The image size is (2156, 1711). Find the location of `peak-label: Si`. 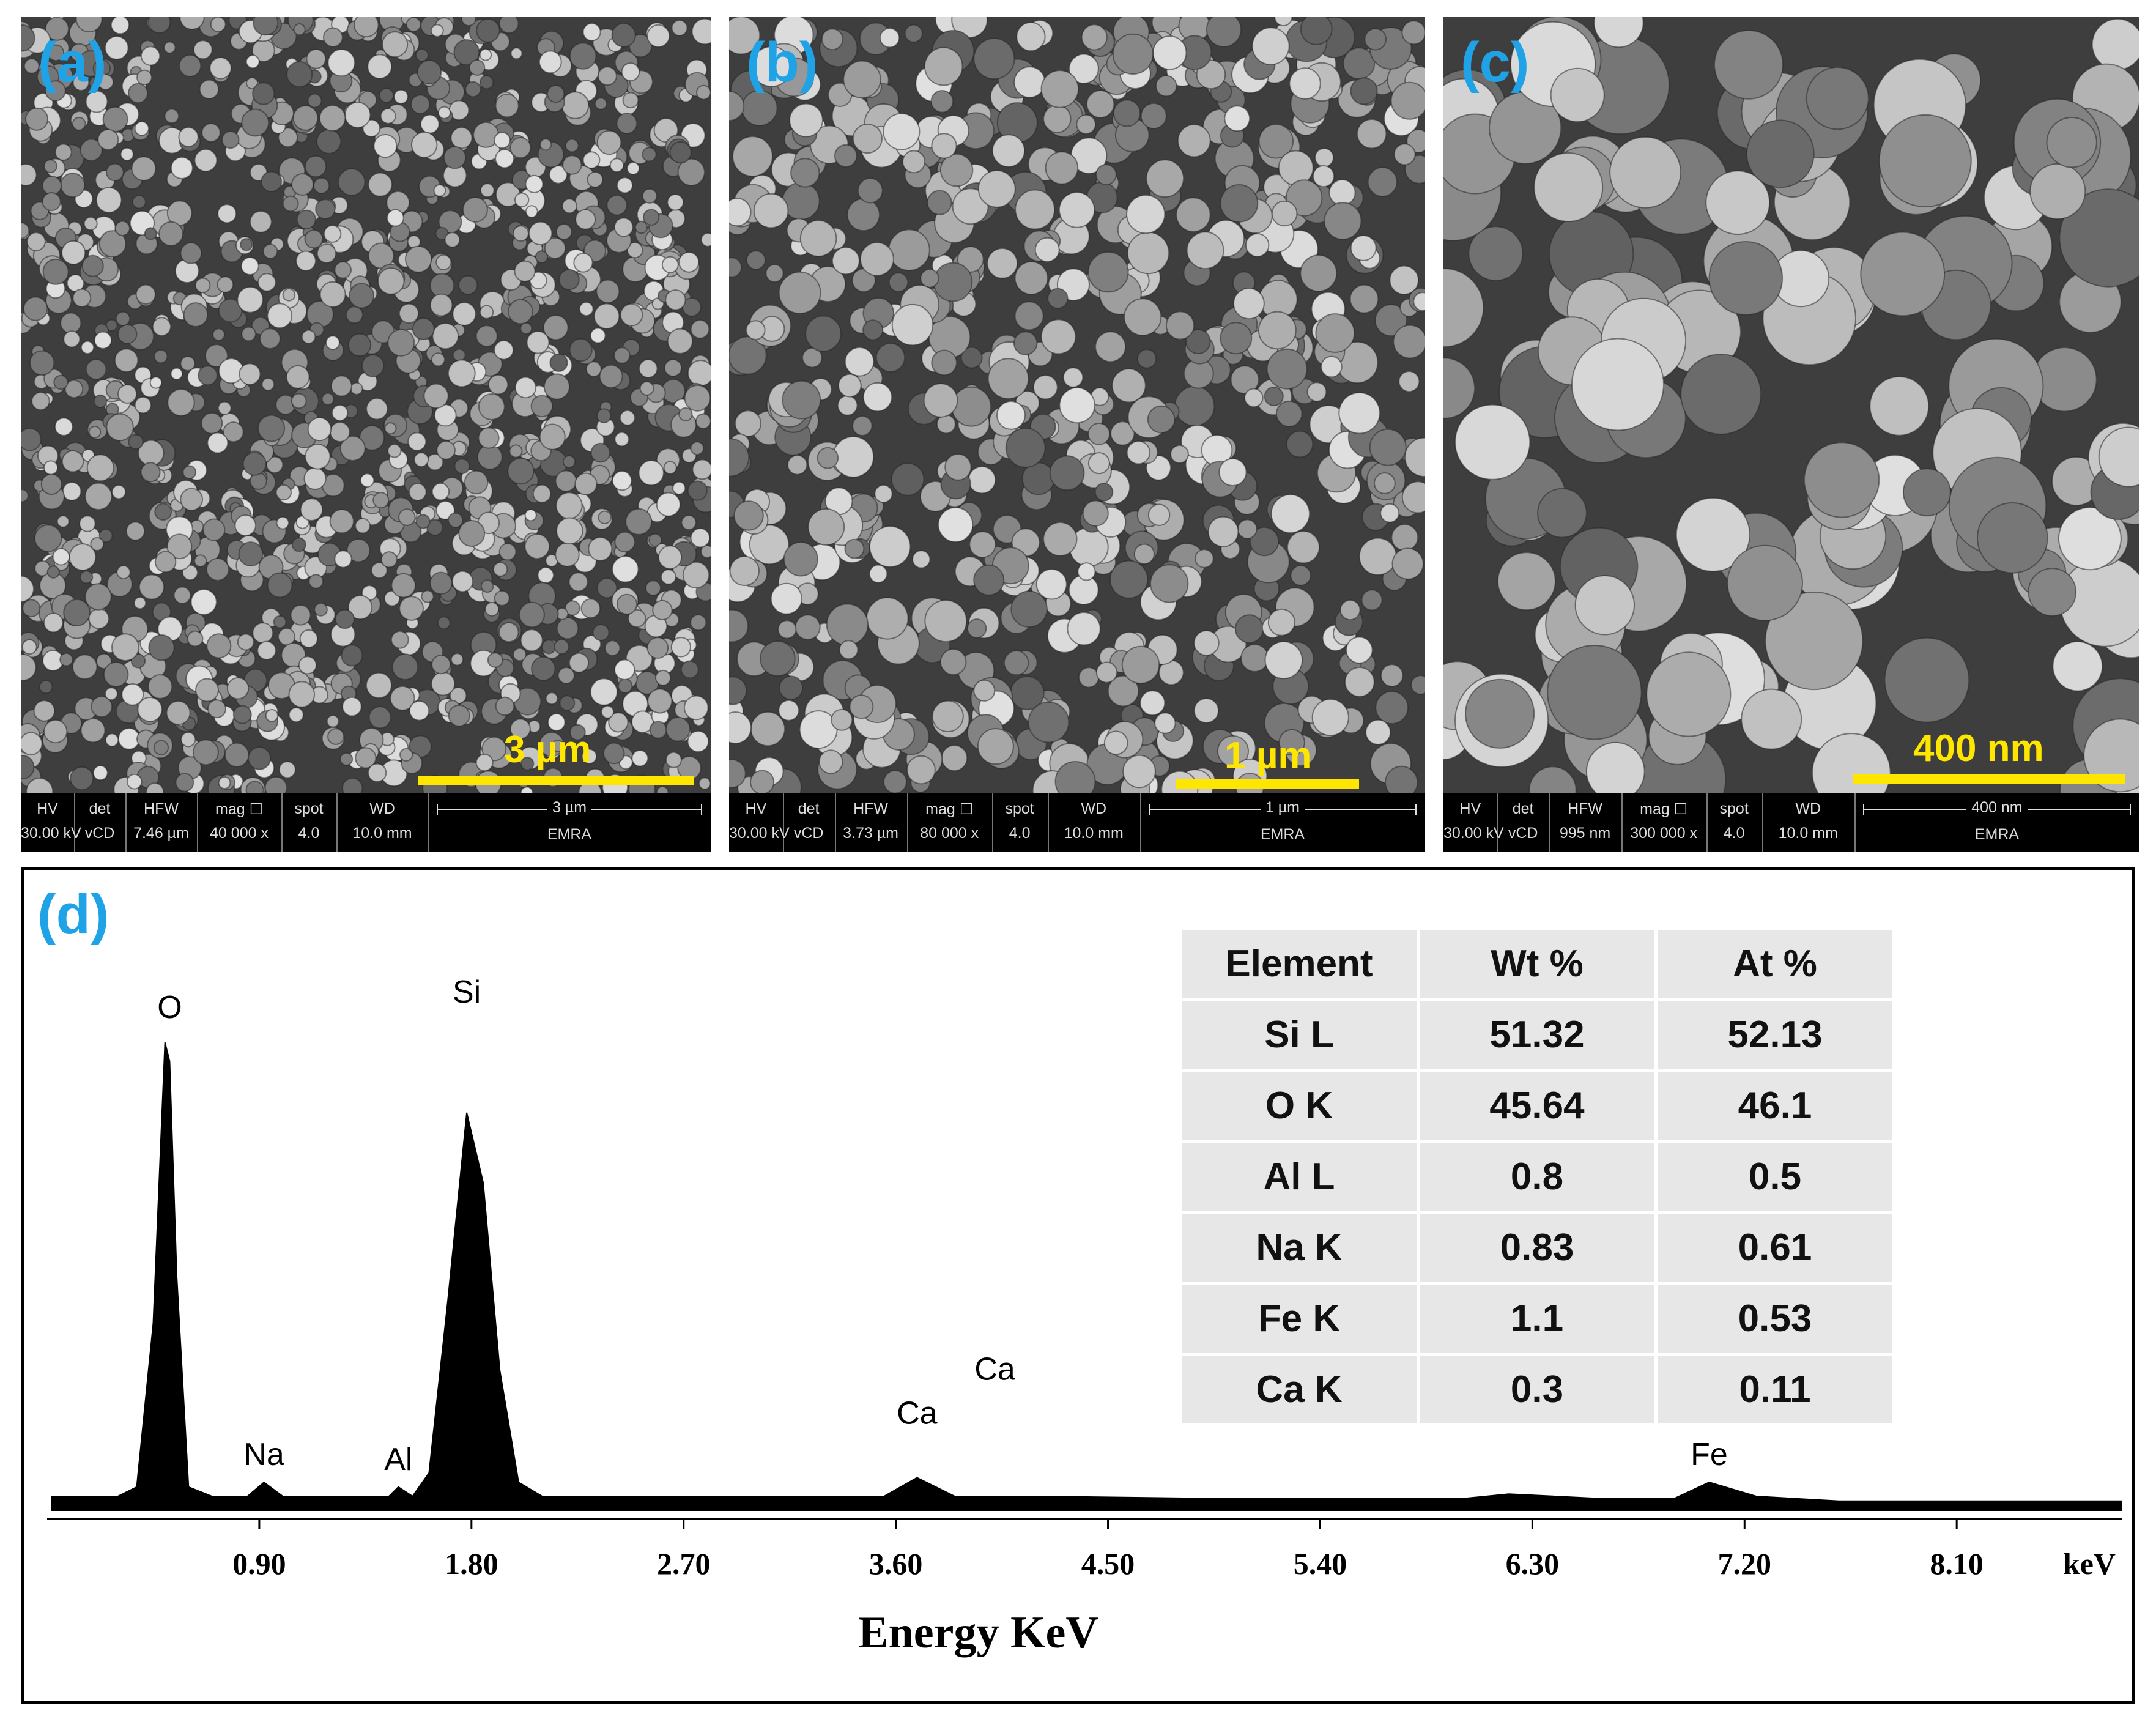

peak-label: Si is located at coordinates (467, 992).